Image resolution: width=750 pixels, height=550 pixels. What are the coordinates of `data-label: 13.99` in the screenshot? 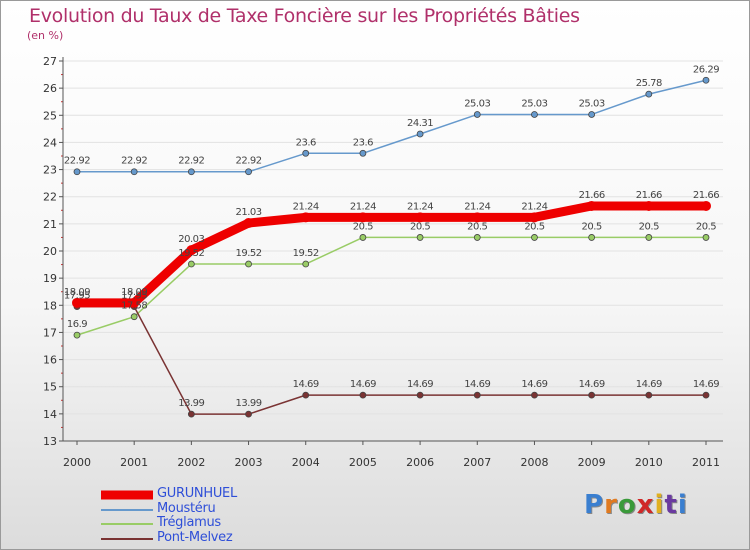 It's located at (191, 403).